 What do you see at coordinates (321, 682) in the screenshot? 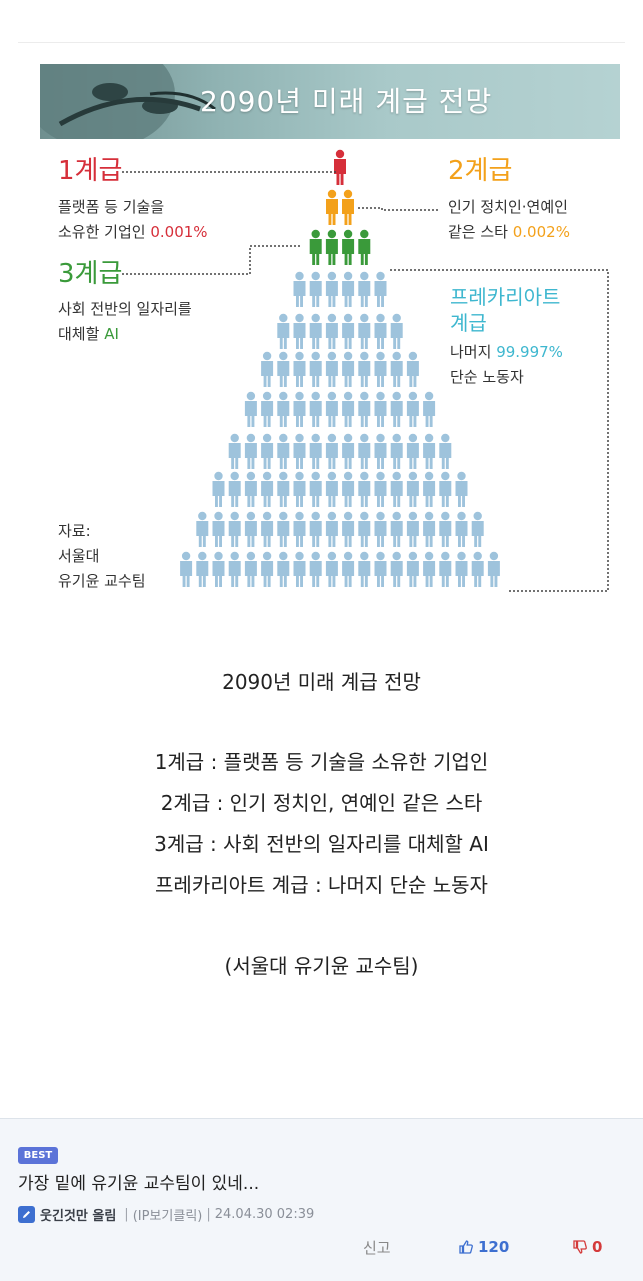
I see `caption-title: 2090년 미래 계급 전망` at bounding box center [321, 682].